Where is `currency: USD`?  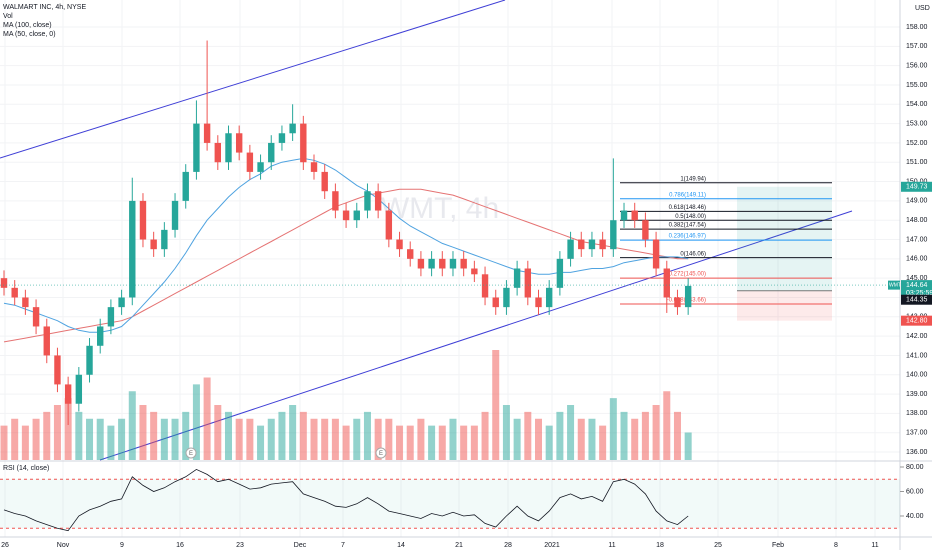 currency: USD is located at coordinates (922, 8).